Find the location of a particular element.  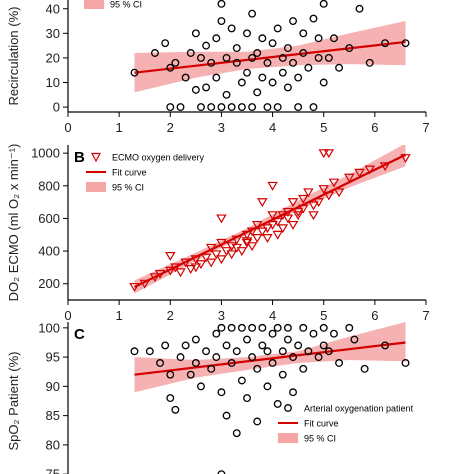

y-tick-label: 80 is located at coordinates (53, 444).